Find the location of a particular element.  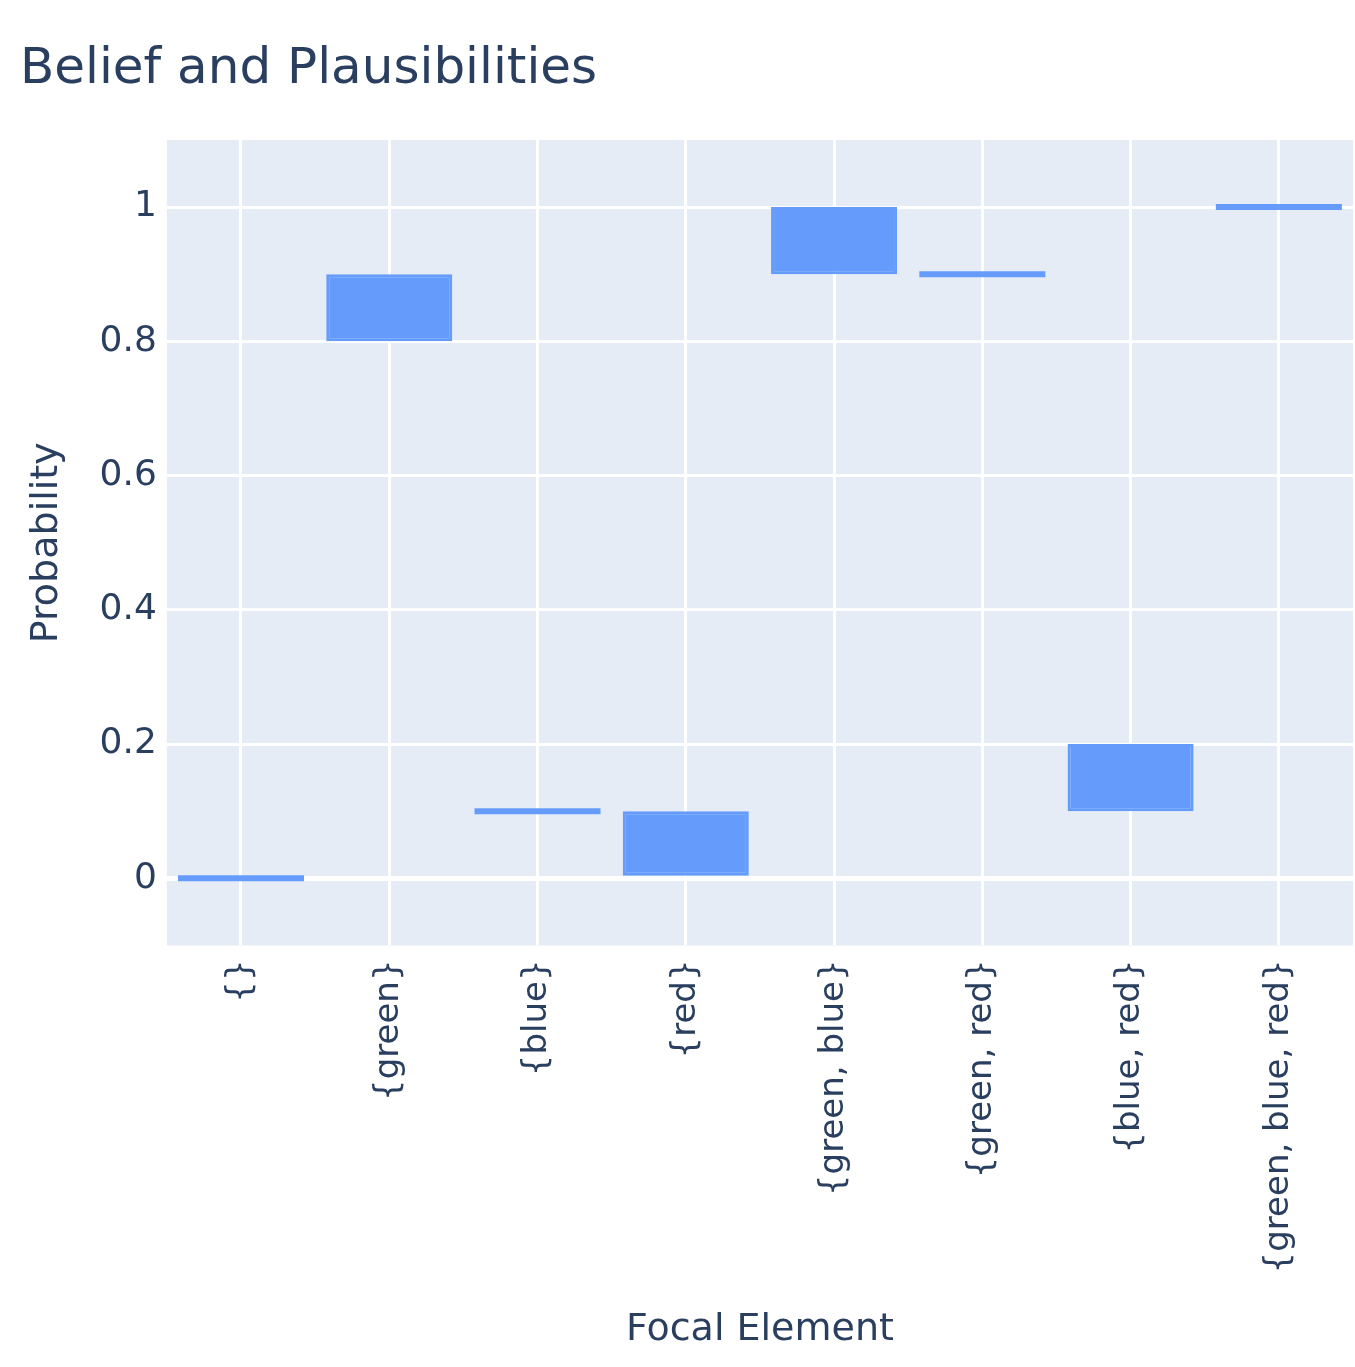

chart-title: Belief and Plausibilities is located at coordinates (309, 65).